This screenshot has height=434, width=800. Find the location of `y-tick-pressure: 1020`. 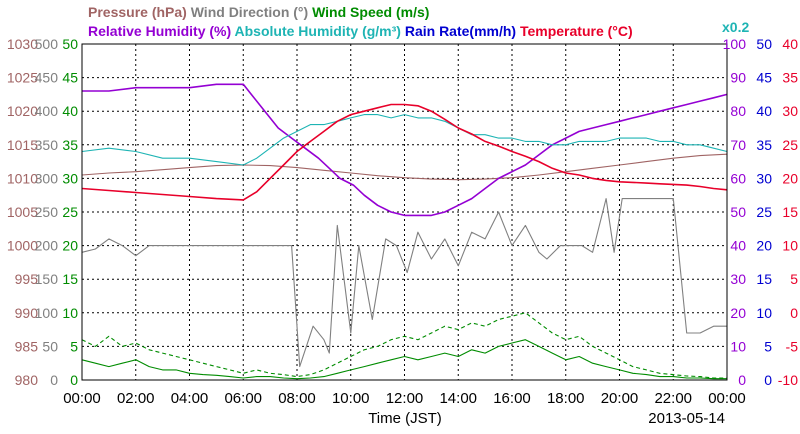

y-tick-pressure: 1020 is located at coordinates (22, 111).